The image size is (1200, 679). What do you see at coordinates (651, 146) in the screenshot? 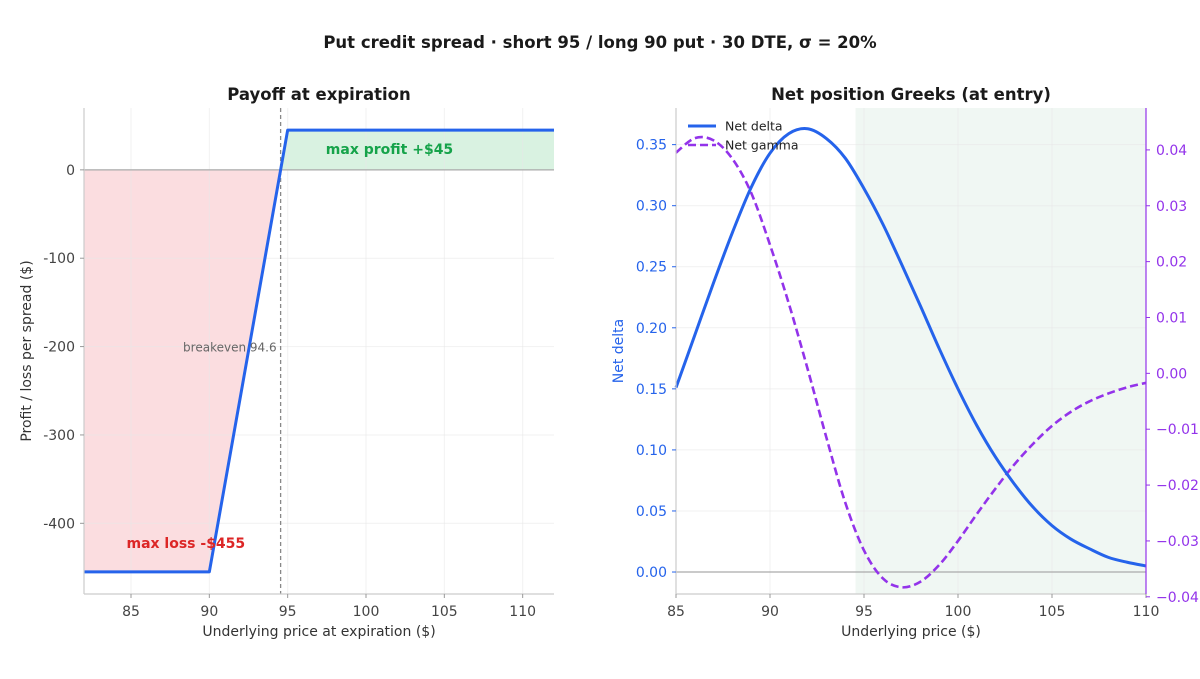
I see `y-tick-label: 0.35` at bounding box center [651, 146].